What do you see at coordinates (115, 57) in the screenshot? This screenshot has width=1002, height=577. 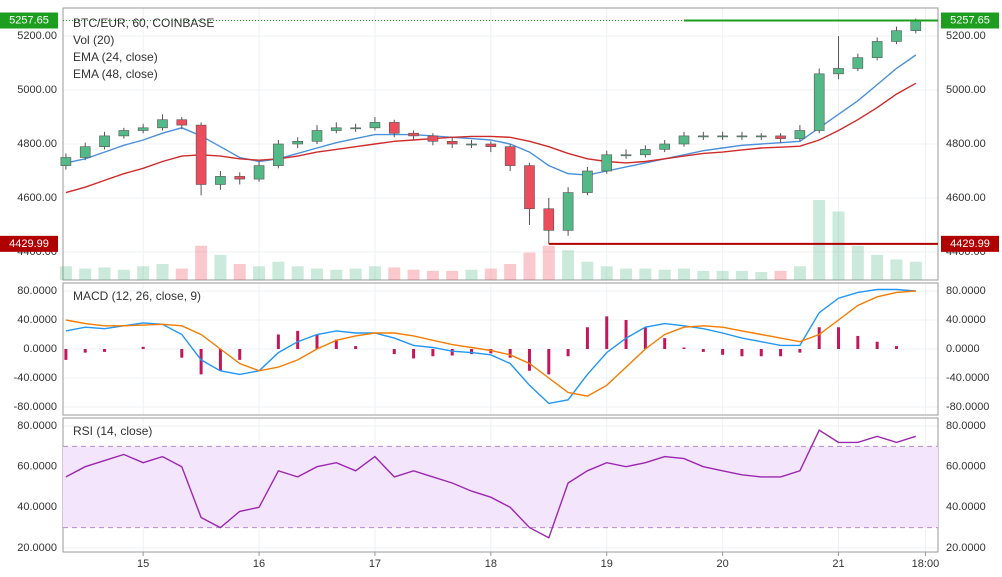 I see `legend-ema: EMA (24, close)` at bounding box center [115, 57].